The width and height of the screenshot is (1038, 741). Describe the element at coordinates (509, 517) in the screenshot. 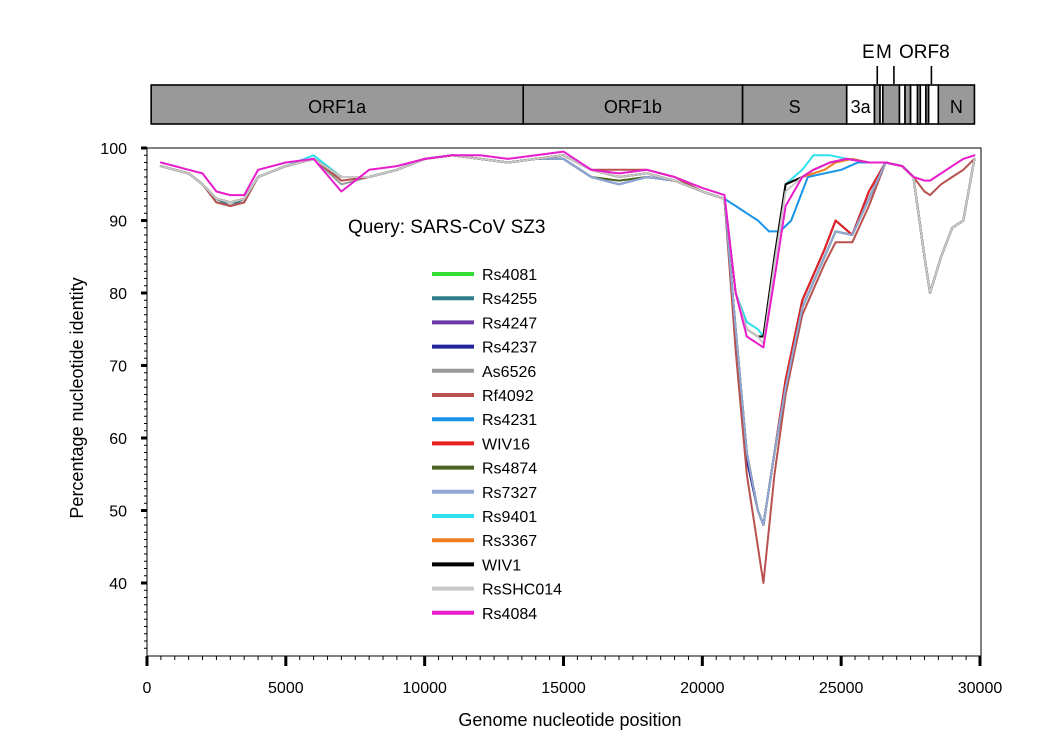

I see `legend-label: Rs9401` at that location.